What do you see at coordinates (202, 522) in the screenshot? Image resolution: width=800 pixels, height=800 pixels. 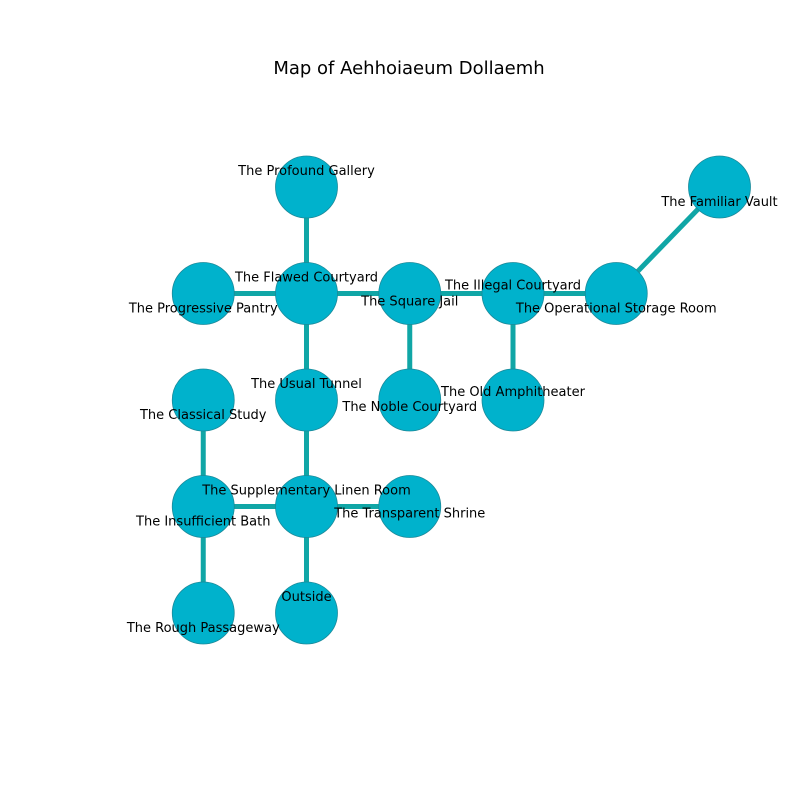 I see `room-label-insufficient-bath: The Insufficient Bath` at bounding box center [202, 522].